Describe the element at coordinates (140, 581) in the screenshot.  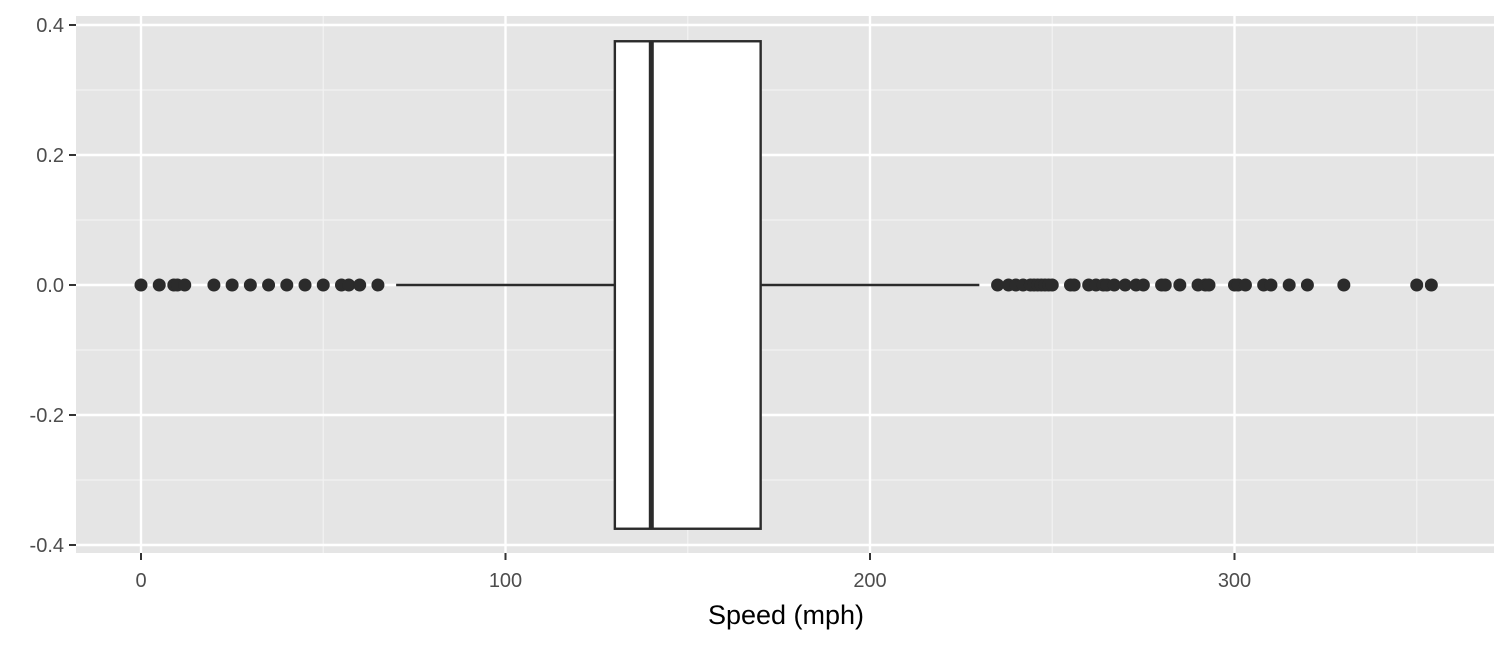
I see `x-tick-label: 0` at that location.